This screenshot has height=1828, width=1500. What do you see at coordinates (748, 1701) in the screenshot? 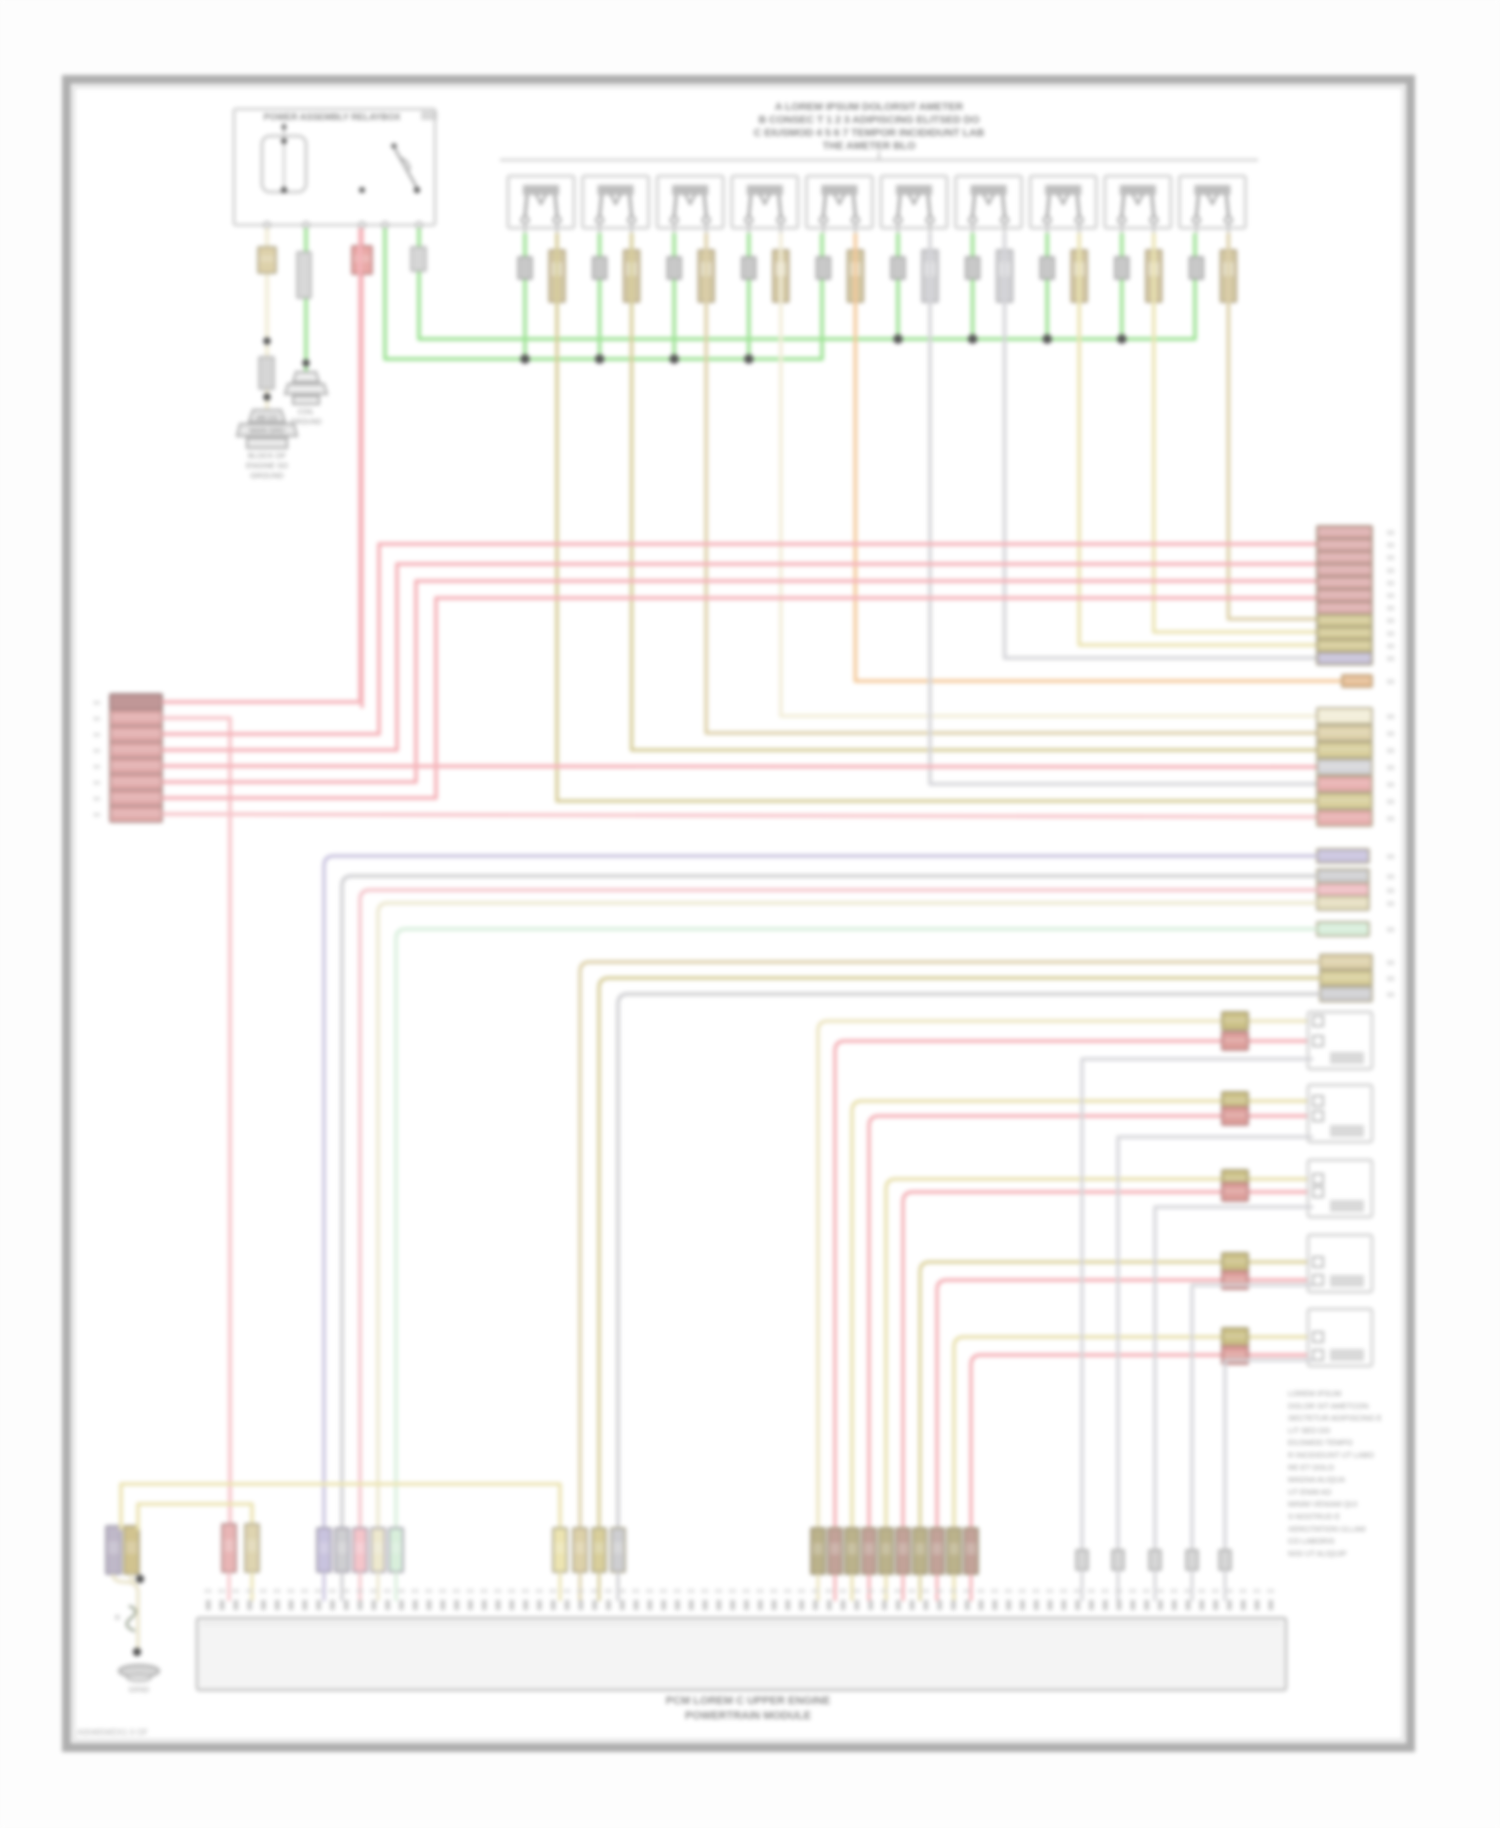
I see `svg-text: PCM LOREM C UPPER ENGINE` at bounding box center [748, 1701].